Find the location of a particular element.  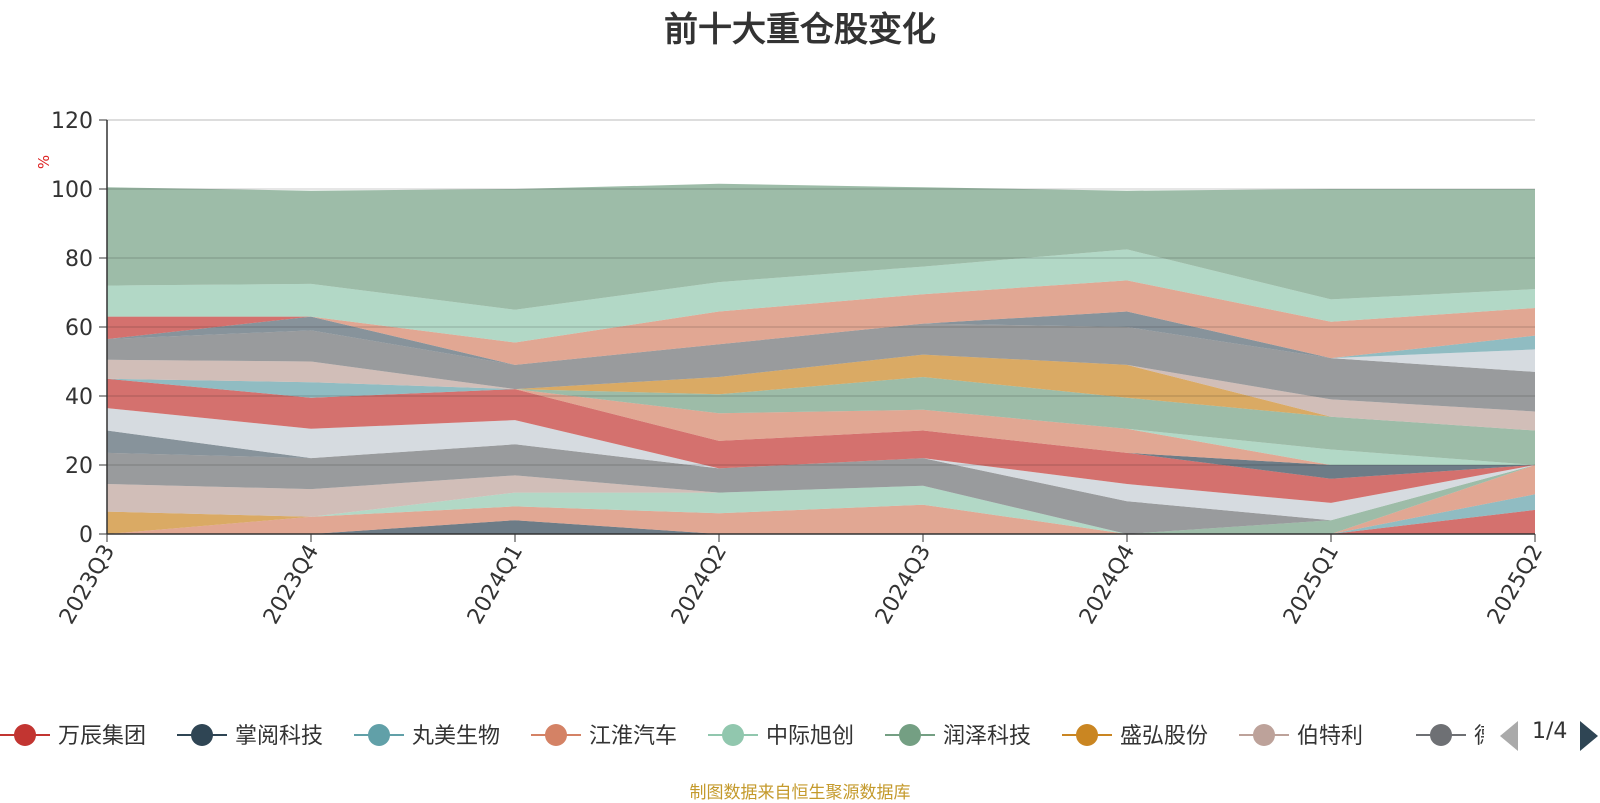

legend-label: 德 is located at coordinates (1479, 734).